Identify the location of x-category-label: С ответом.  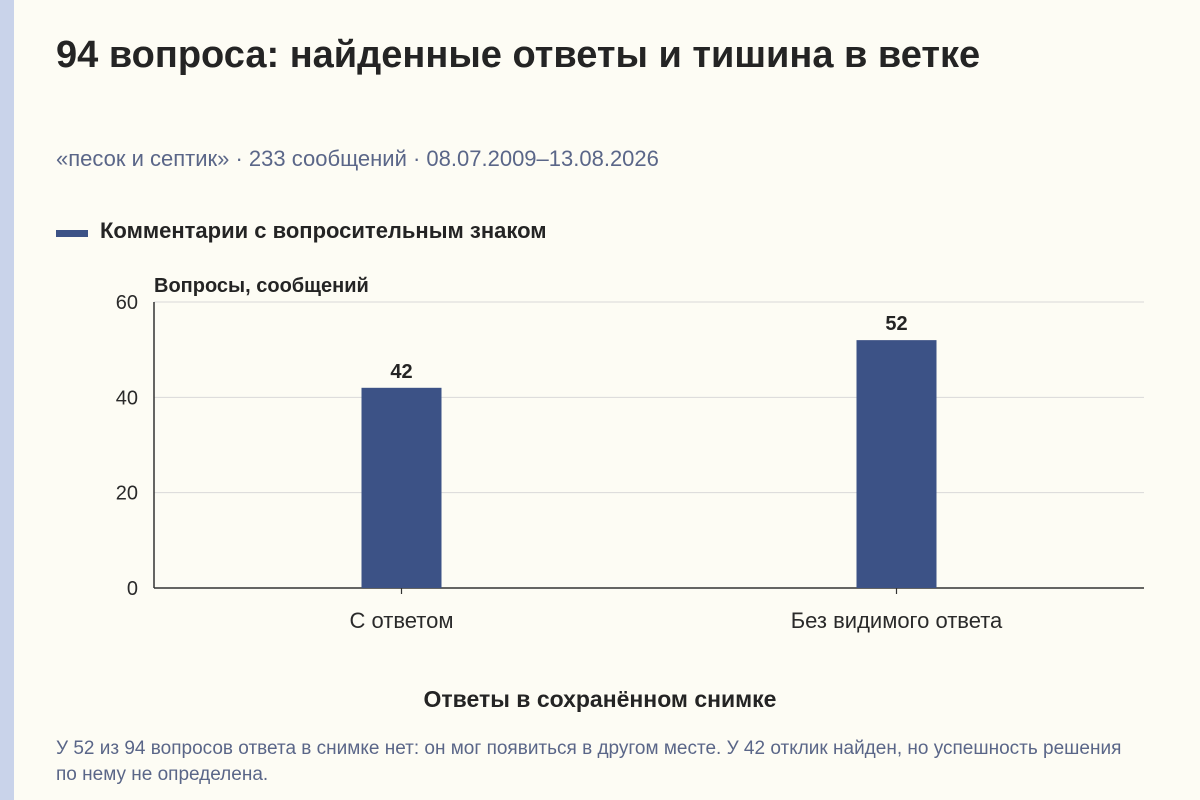
(402, 620).